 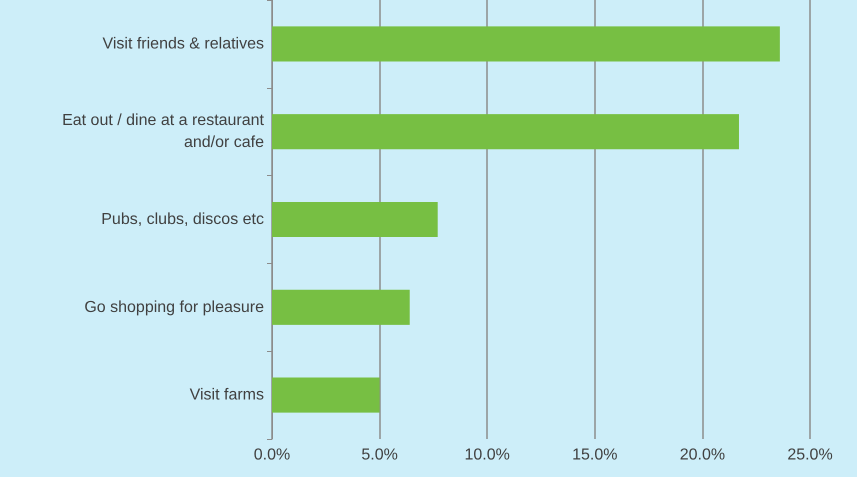 I want to click on y-tick-label: Pubs, clubs, discos etc, so click(x=182, y=219).